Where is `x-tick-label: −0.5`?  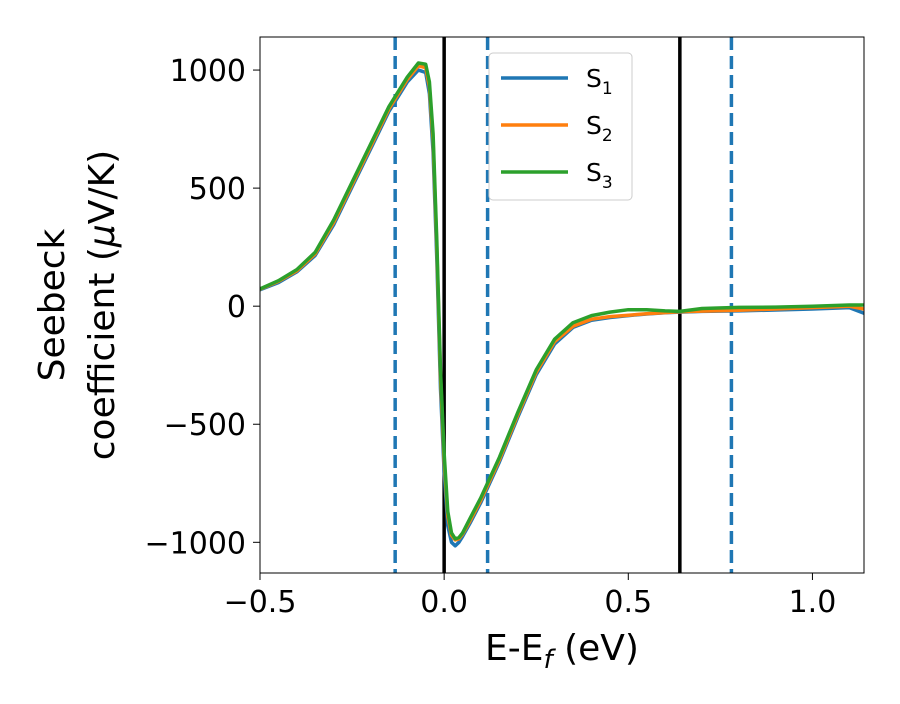 x-tick-label: −0.5 is located at coordinates (260, 602).